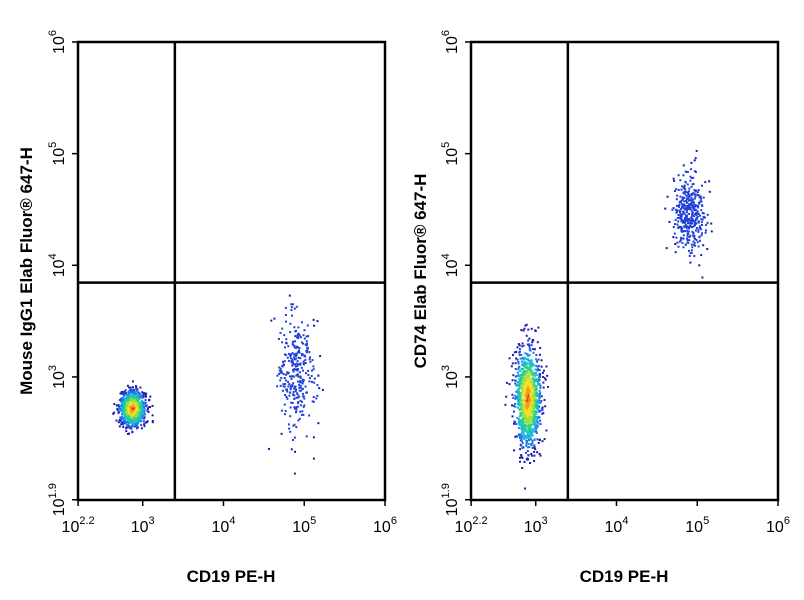 This screenshot has height=600, width=804. What do you see at coordinates (450, 265) in the screenshot?
I see `y-tick-label: 104` at bounding box center [450, 265].